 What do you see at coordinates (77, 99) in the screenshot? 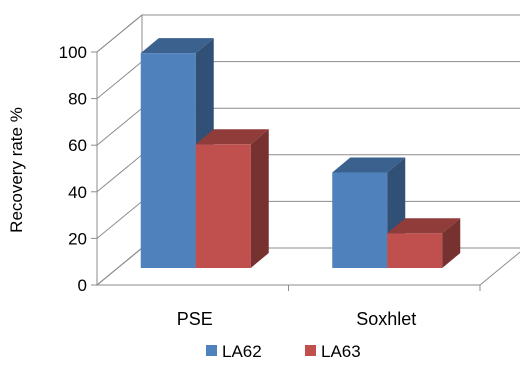
I see `y-tick-label-80: 80` at bounding box center [77, 99].